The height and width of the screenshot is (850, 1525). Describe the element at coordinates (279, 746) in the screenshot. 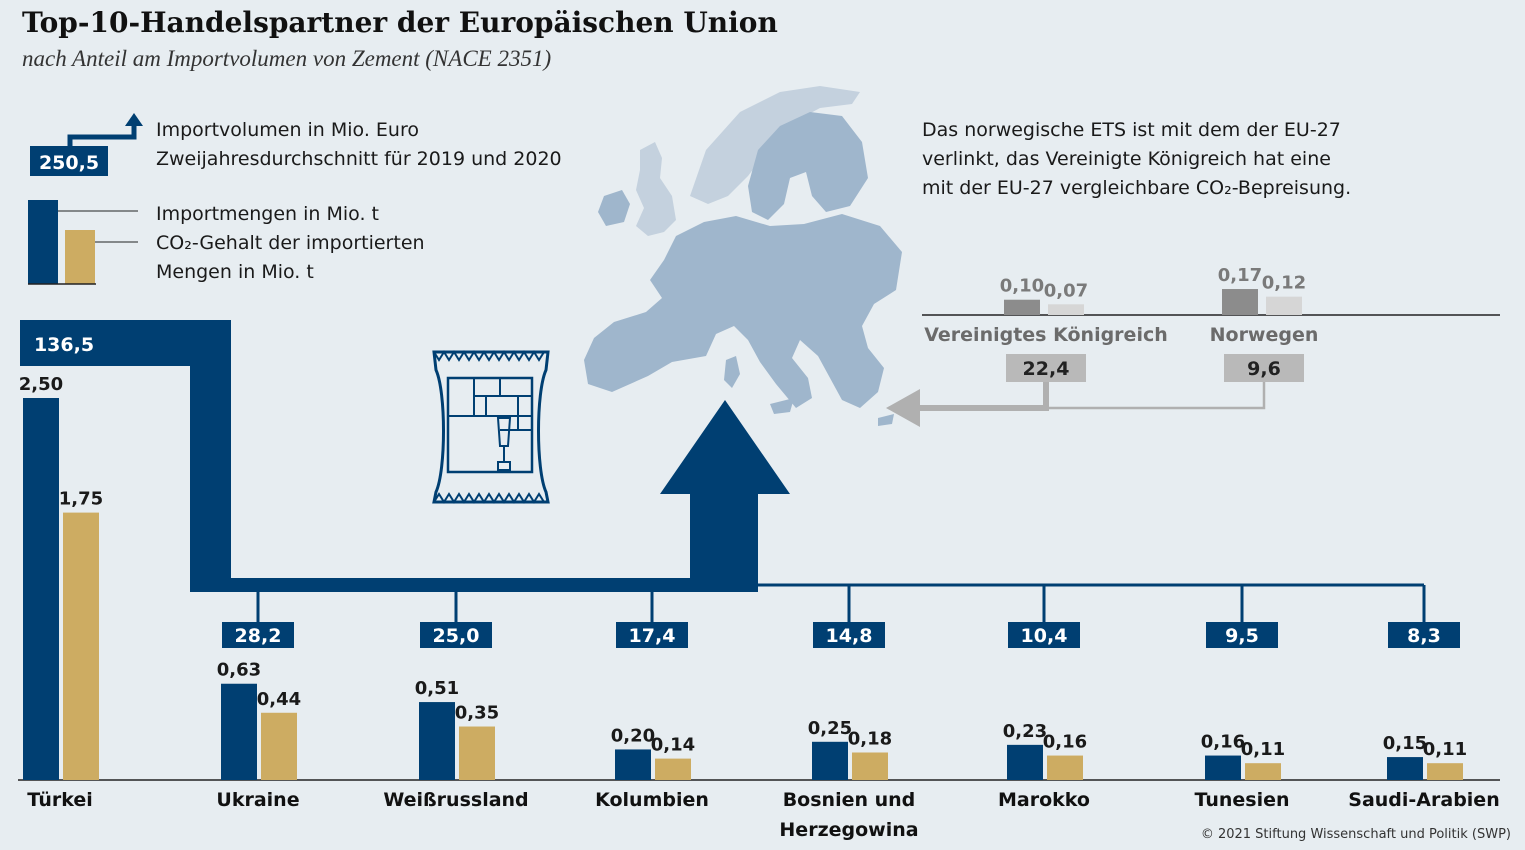

I see `co2-bar-ukraine` at that location.